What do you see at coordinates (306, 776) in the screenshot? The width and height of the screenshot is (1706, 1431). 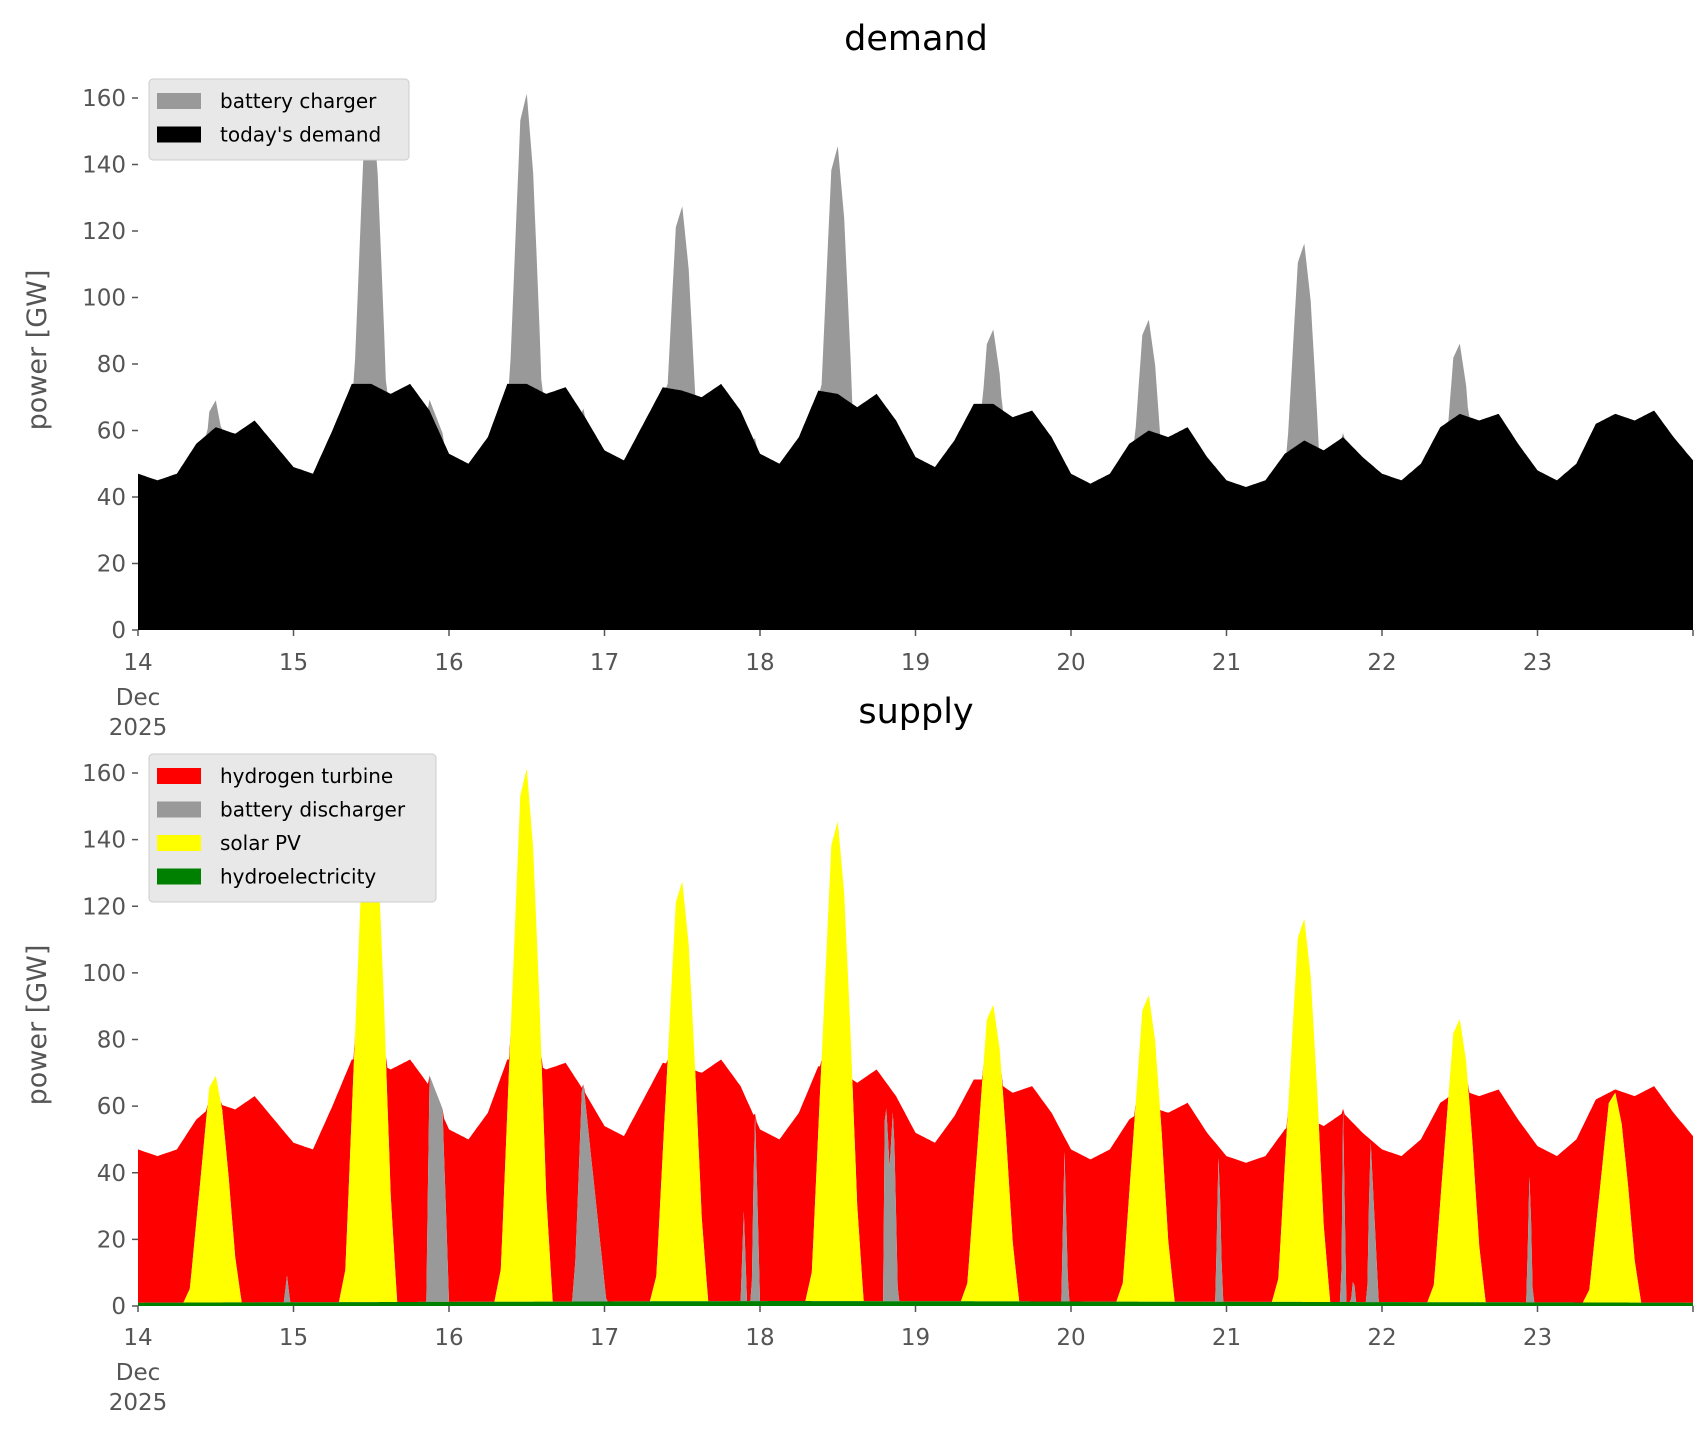 I see `legend-label: hydrogen turbine` at bounding box center [306, 776].